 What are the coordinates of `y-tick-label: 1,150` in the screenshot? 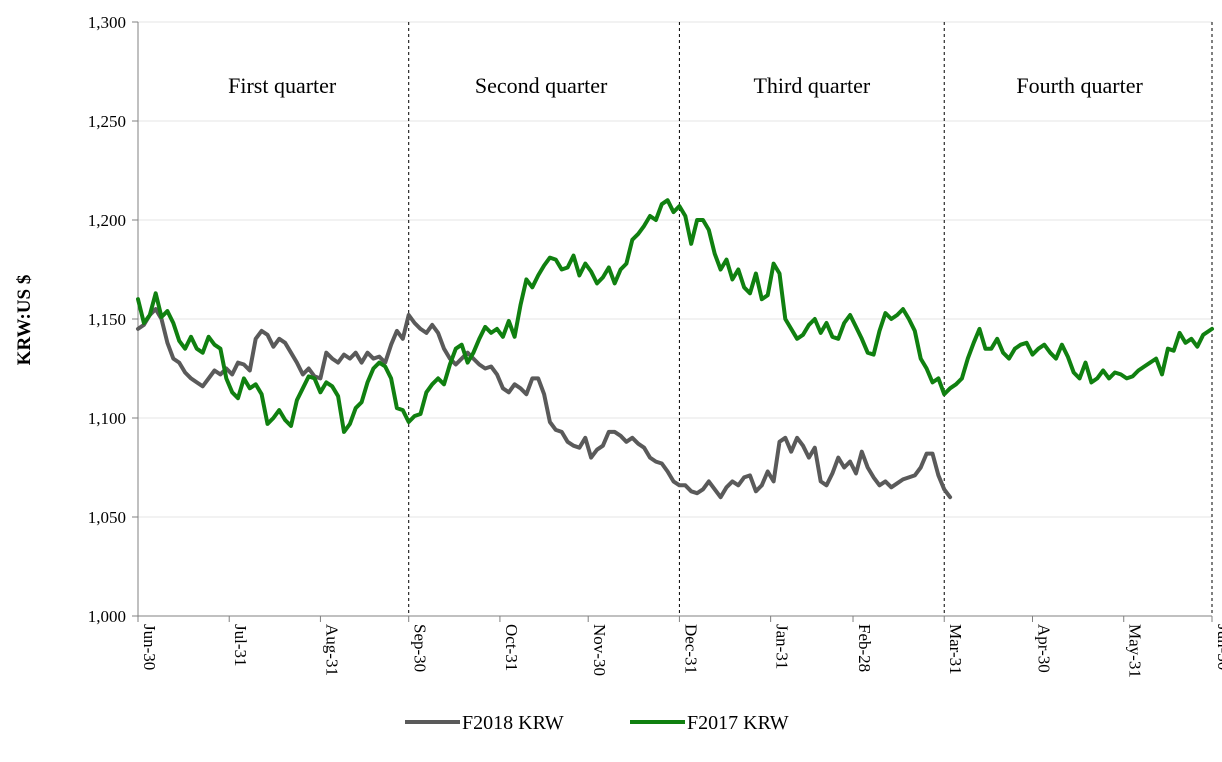 It's located at (107, 319).